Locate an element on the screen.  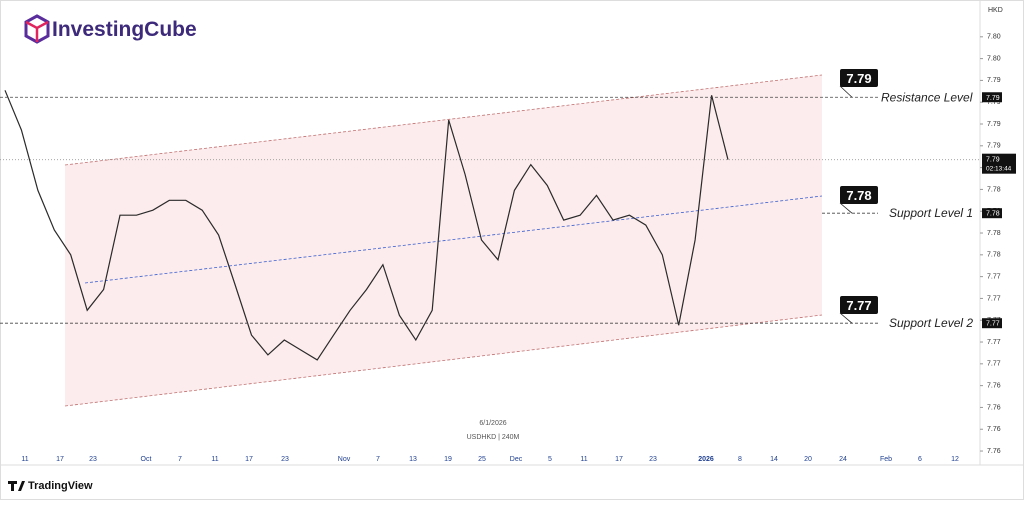
x-tick-label: 6 is located at coordinates (920, 459).